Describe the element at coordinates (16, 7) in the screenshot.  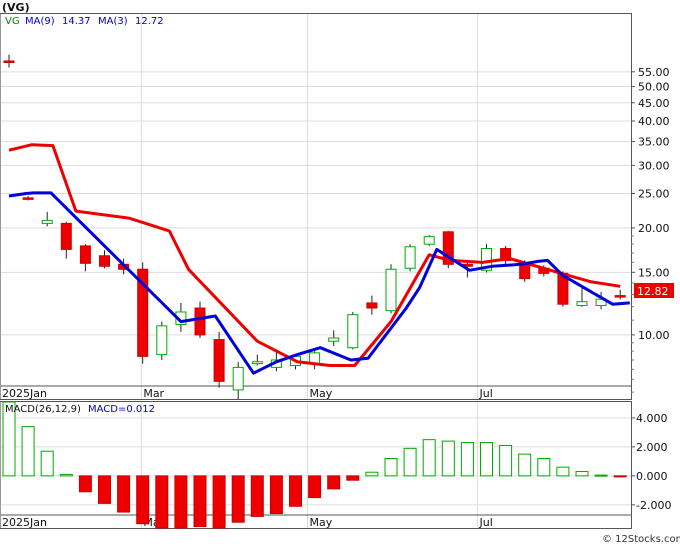
I see `chart-title: (VG)` at that location.